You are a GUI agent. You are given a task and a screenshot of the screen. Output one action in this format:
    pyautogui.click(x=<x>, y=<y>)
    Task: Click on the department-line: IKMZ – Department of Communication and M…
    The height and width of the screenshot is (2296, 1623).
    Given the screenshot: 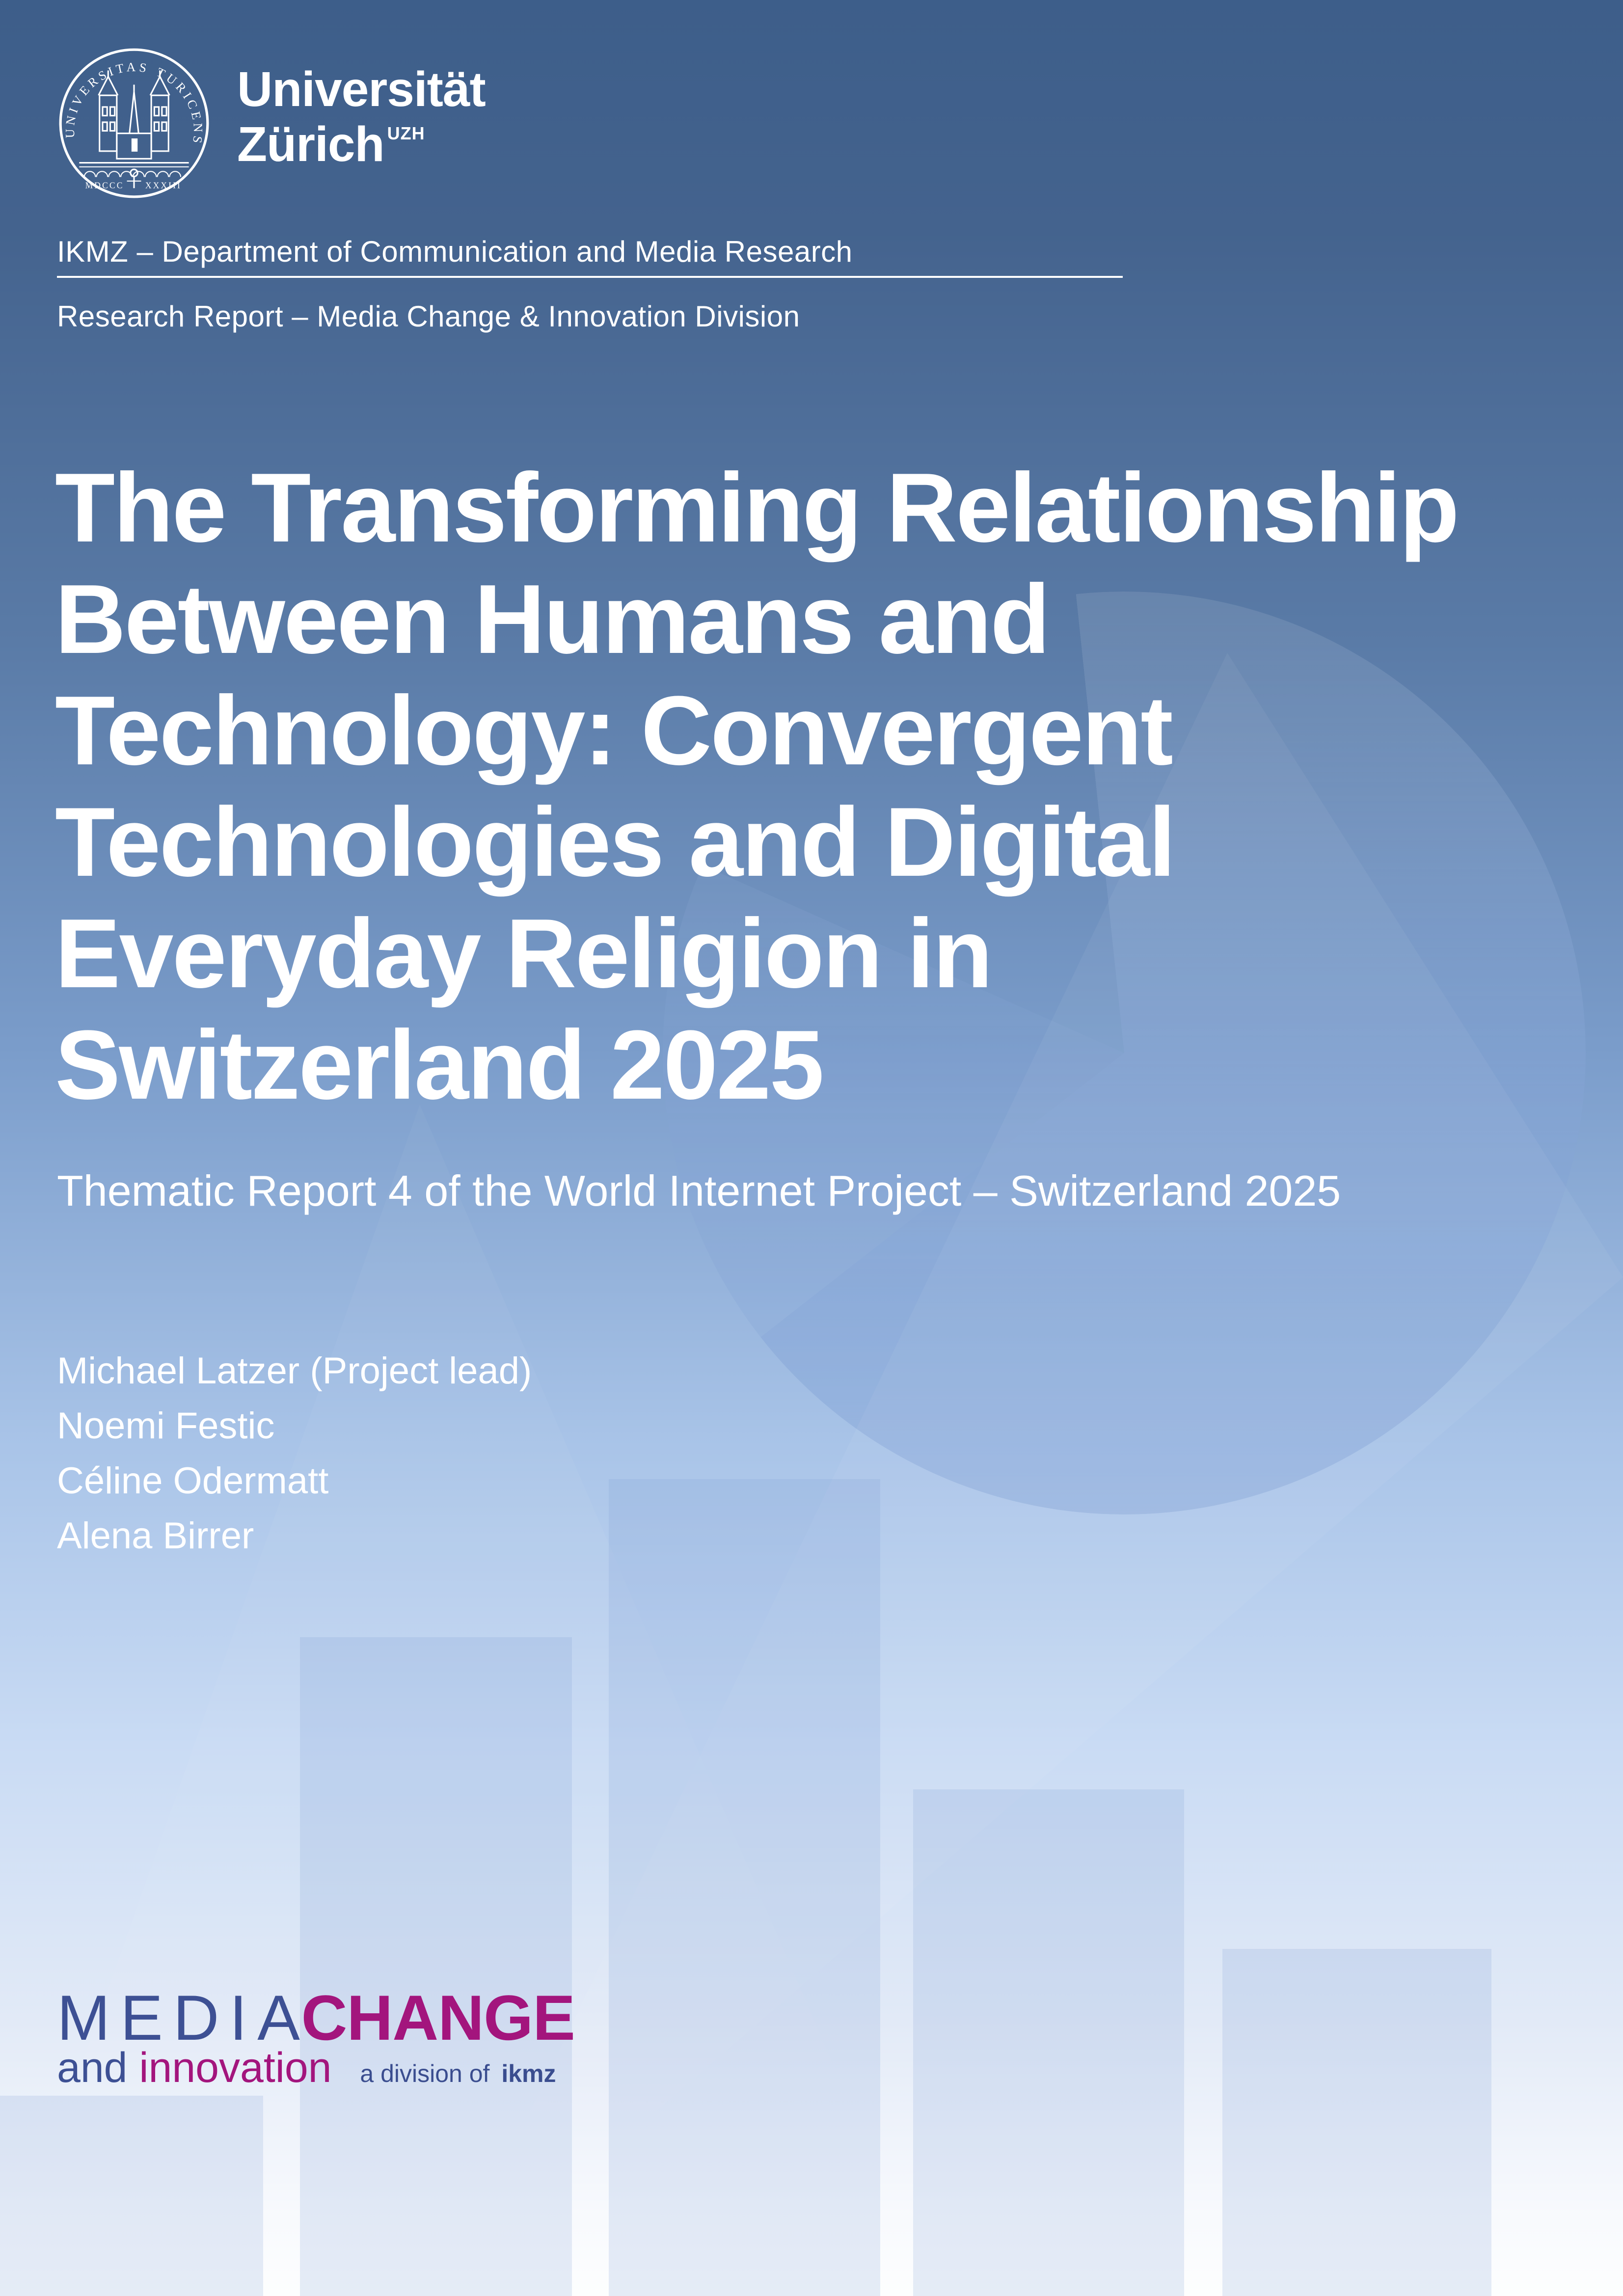 What is the action you would take?
    pyautogui.click(x=455, y=251)
    